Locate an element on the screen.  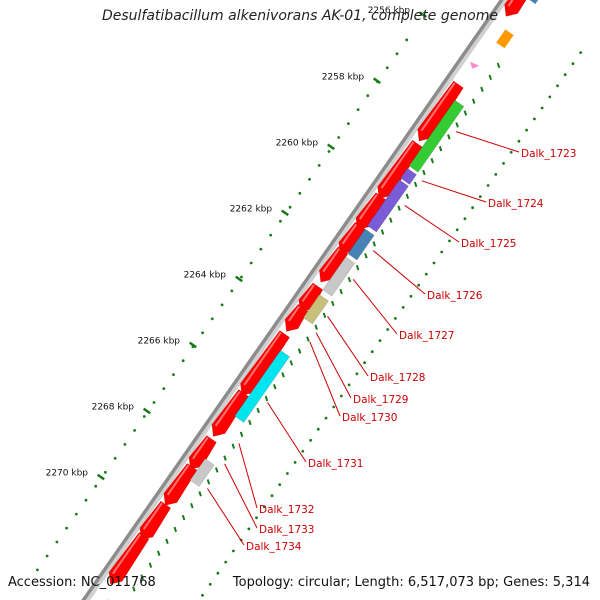
gene-label: Dalk_1728 is located at coordinates (398, 378).